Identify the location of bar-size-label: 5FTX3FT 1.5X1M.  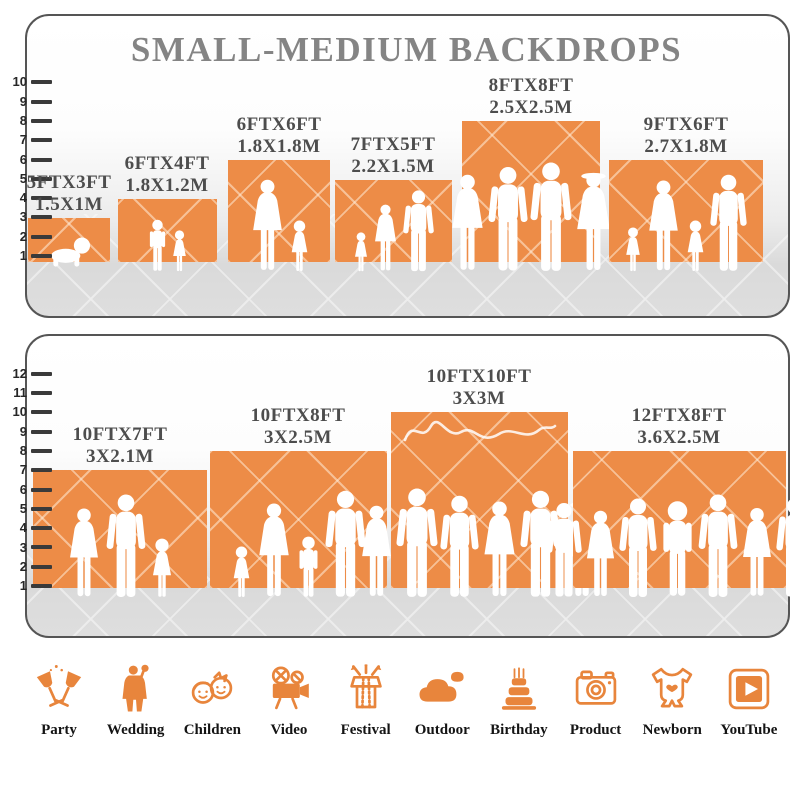
(69, 194).